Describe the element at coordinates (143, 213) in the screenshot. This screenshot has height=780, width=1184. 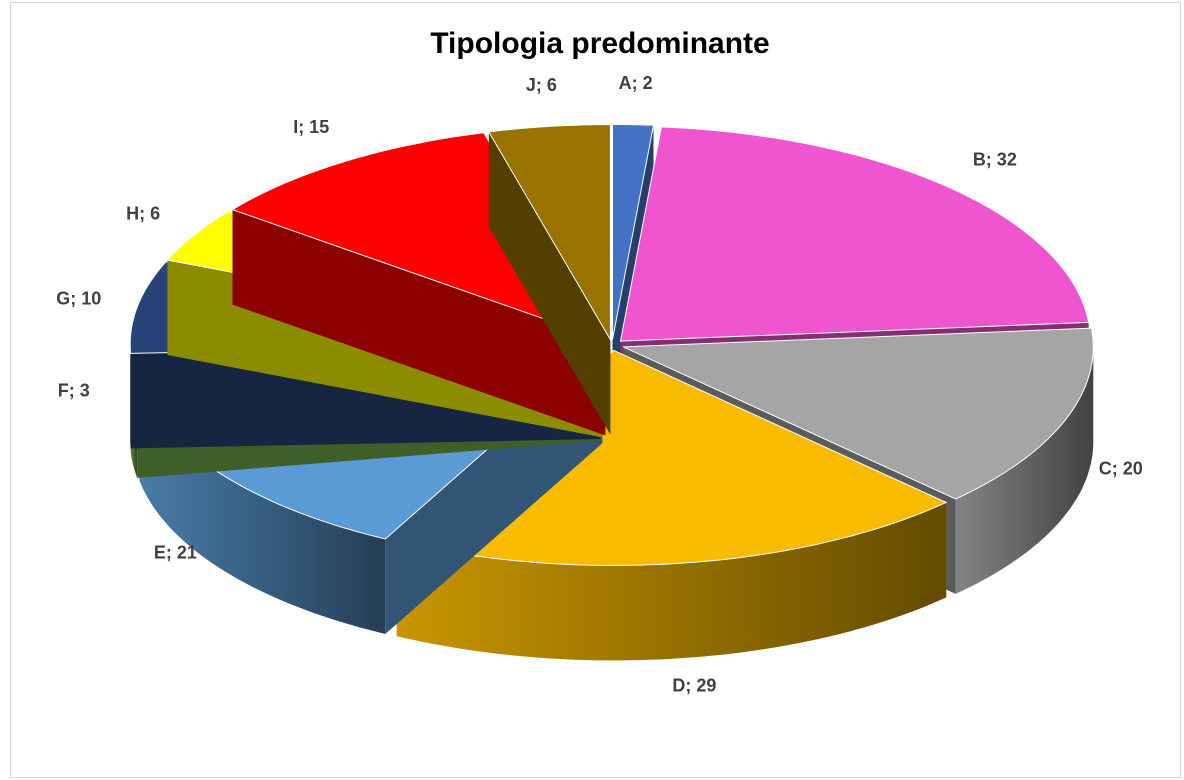
I see `data-label: H; 6` at that location.